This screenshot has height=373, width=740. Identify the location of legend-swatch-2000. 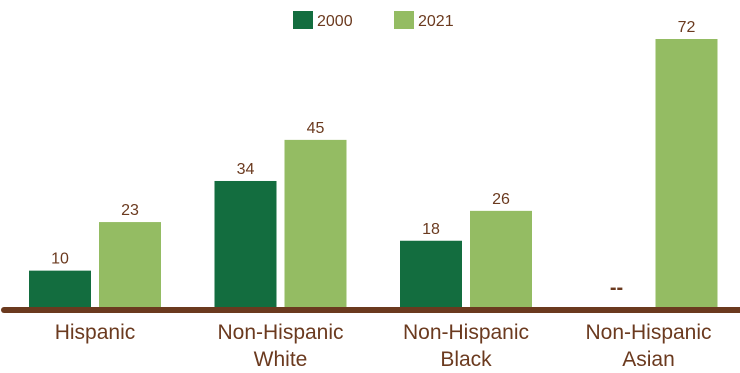
(303, 20).